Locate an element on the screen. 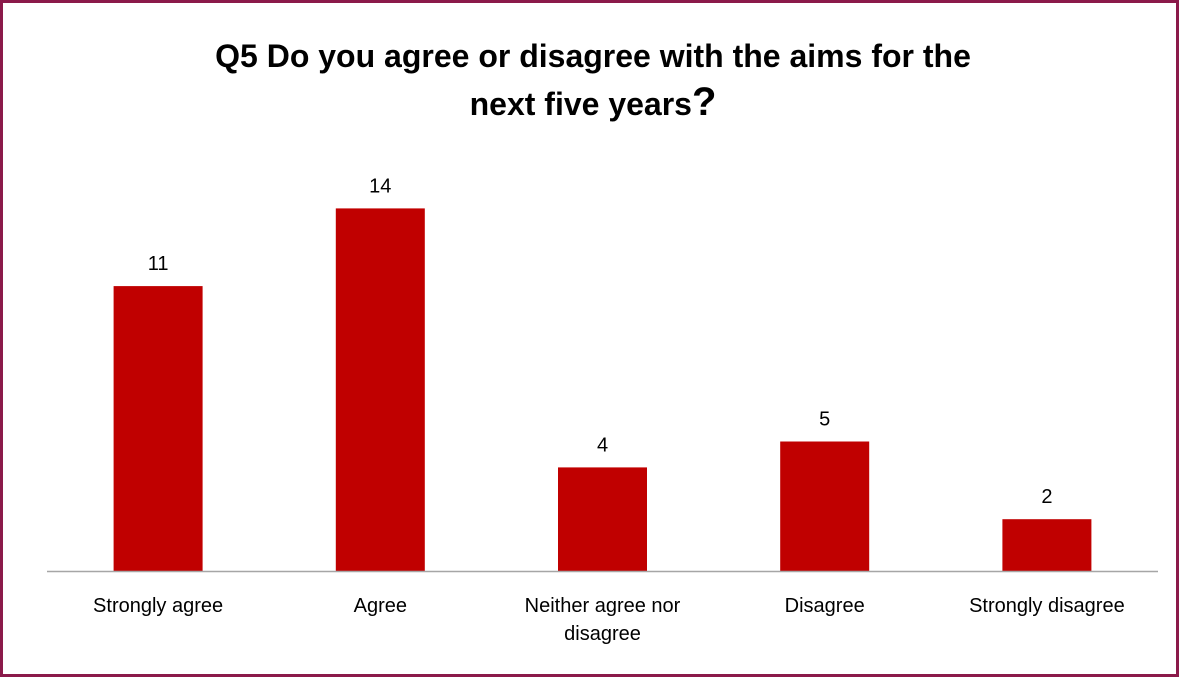 The width and height of the screenshot is (1179, 677). category-label-0: Strongly agree is located at coordinates (158, 606).